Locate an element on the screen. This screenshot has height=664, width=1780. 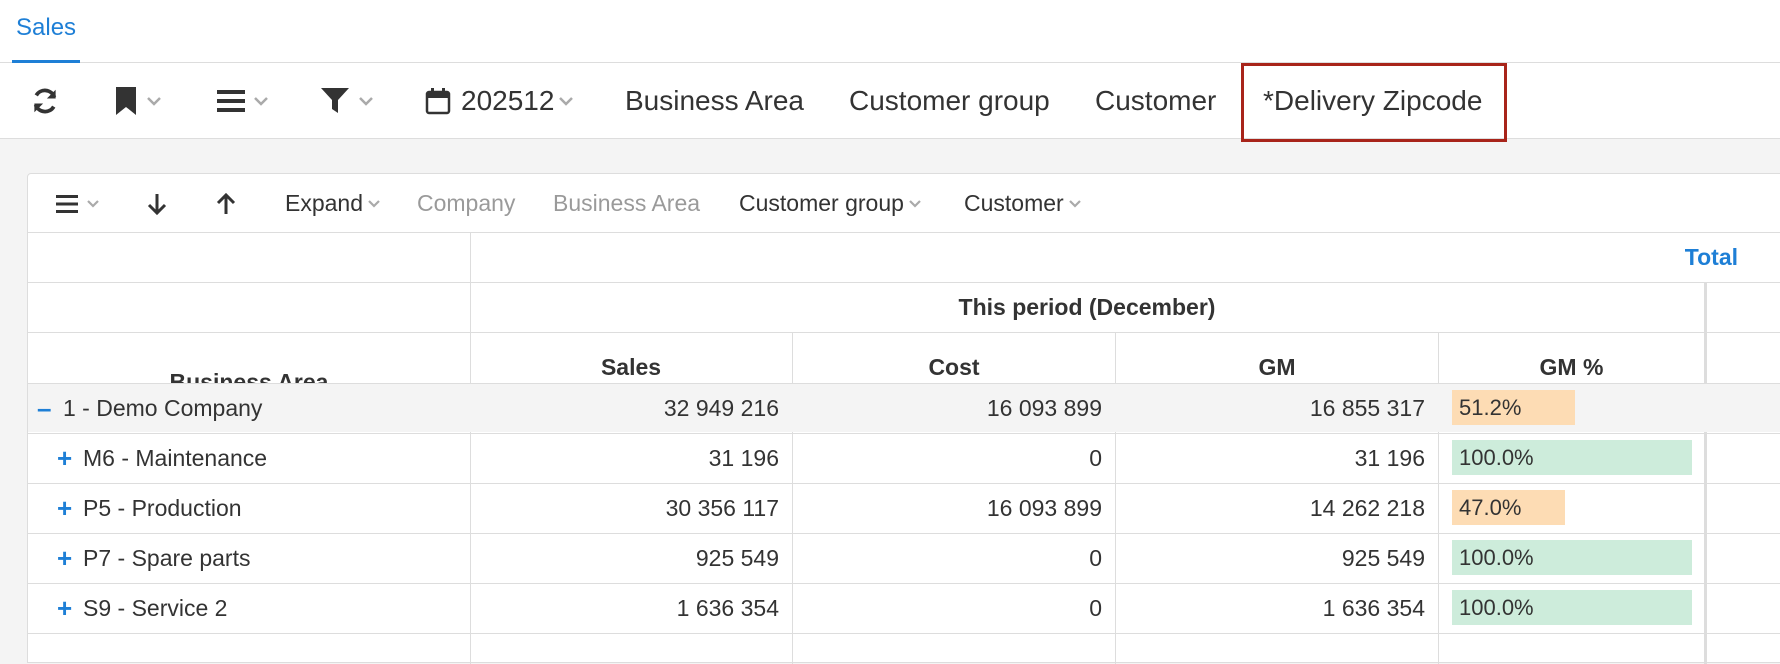
dimension-delivery-zipcode: *Delivery Zipcode is located at coordinates (1372, 101).